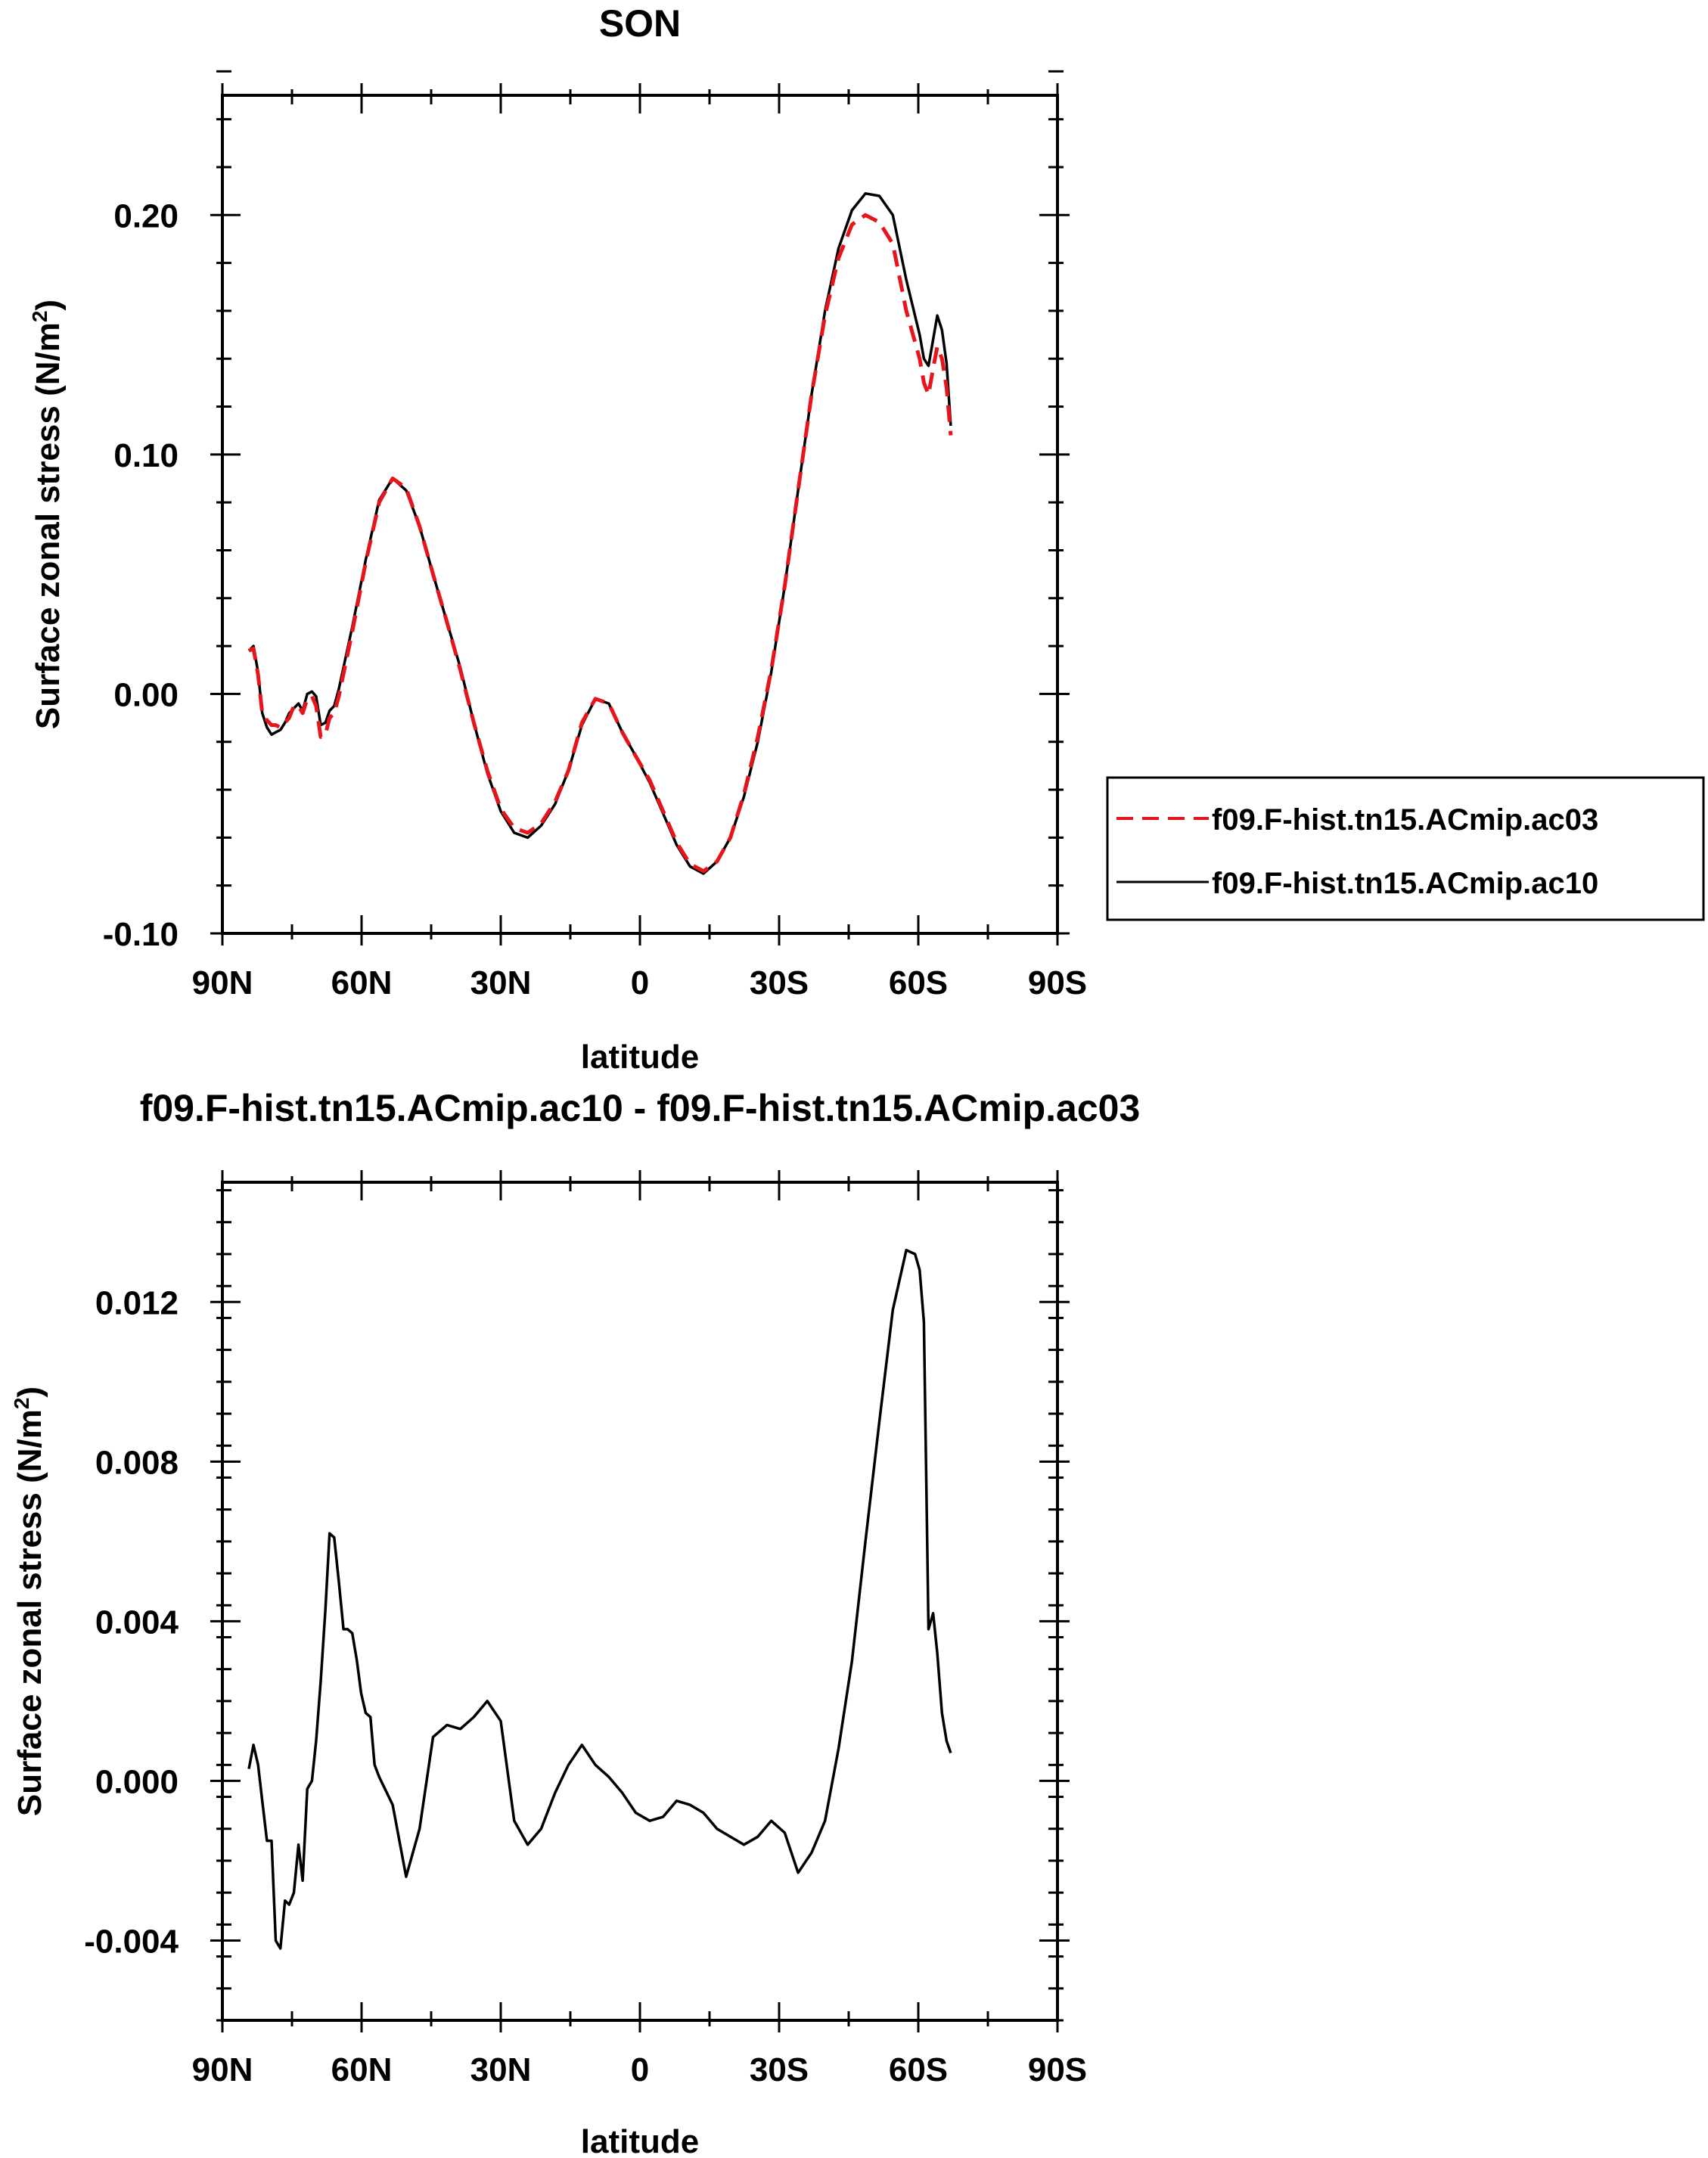 This screenshot has width=1708, height=2158. What do you see at coordinates (501, 983) in the screenshot?
I see `top-x-tick-label: 30N` at bounding box center [501, 983].